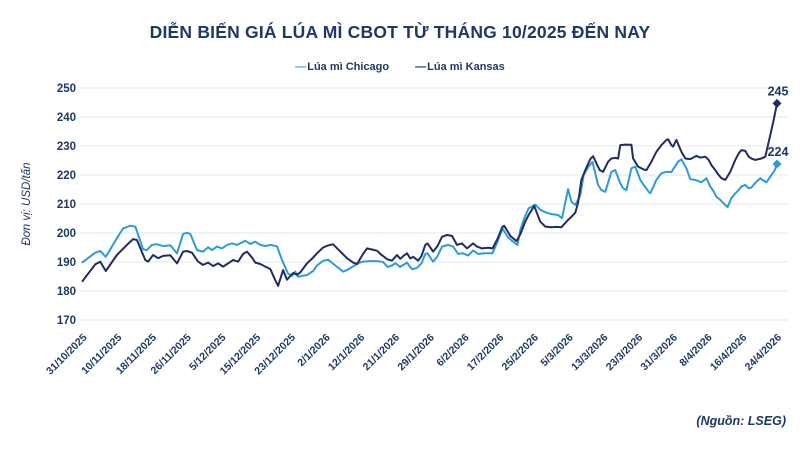  What do you see at coordinates (778, 152) in the screenshot?
I see `end-value-label: 224` at bounding box center [778, 152].